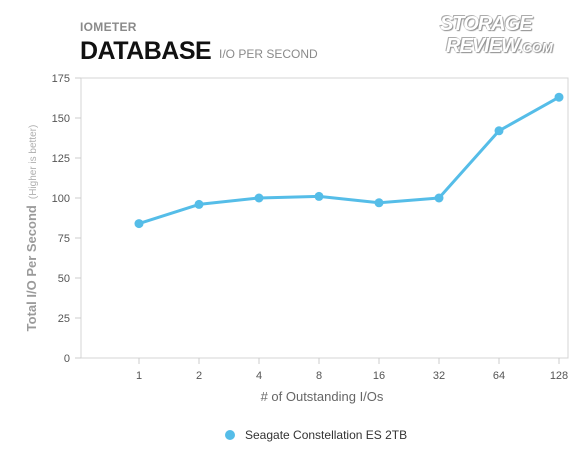 The width and height of the screenshot is (580, 460). What do you see at coordinates (379, 376) in the screenshot?
I see `x-tick-label: 16` at bounding box center [379, 376].